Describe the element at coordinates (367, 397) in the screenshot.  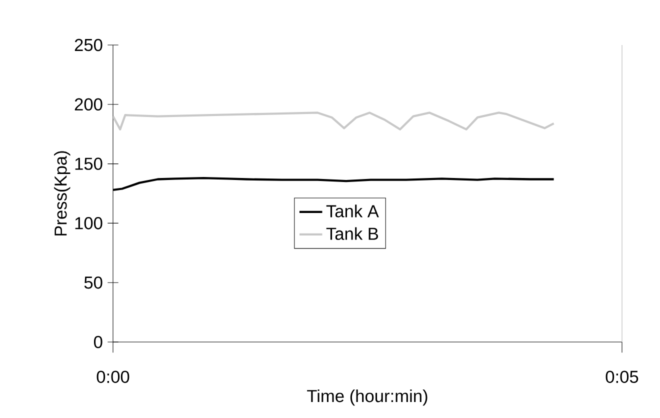
I see `x-axis-title: Time (hour:min)` at that location.